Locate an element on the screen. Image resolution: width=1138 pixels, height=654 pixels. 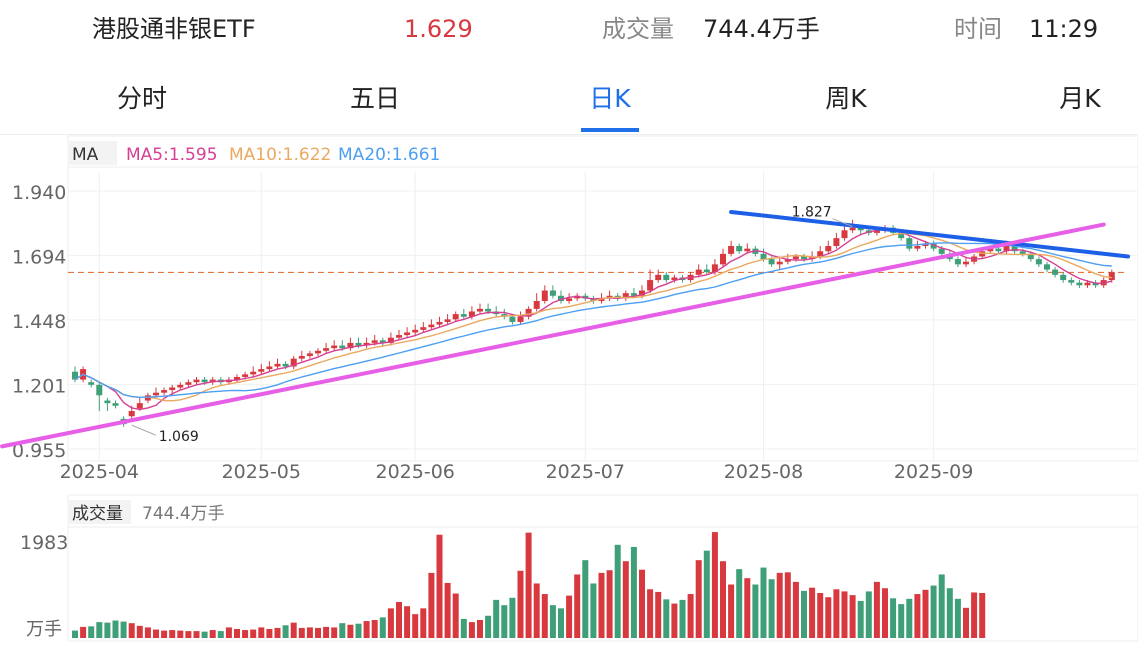
tab-intraday: 分时 is located at coordinates (141, 98).